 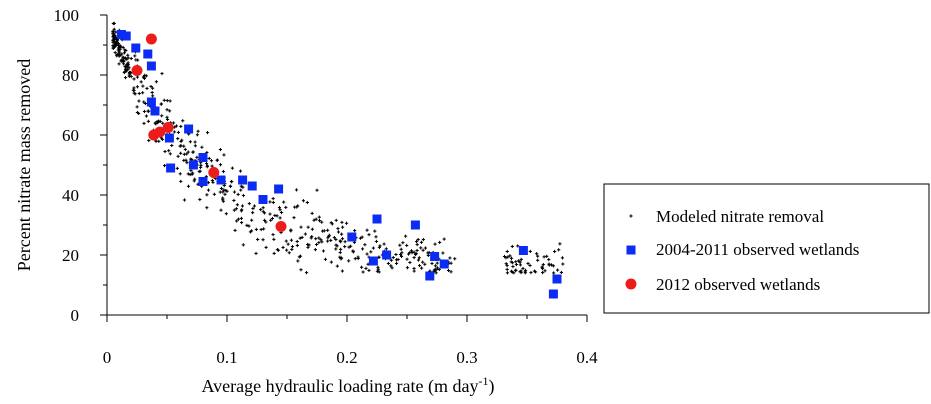 I want to click on legend-item-modeled: Modeled nitrate removal, so click(x=726, y=216).